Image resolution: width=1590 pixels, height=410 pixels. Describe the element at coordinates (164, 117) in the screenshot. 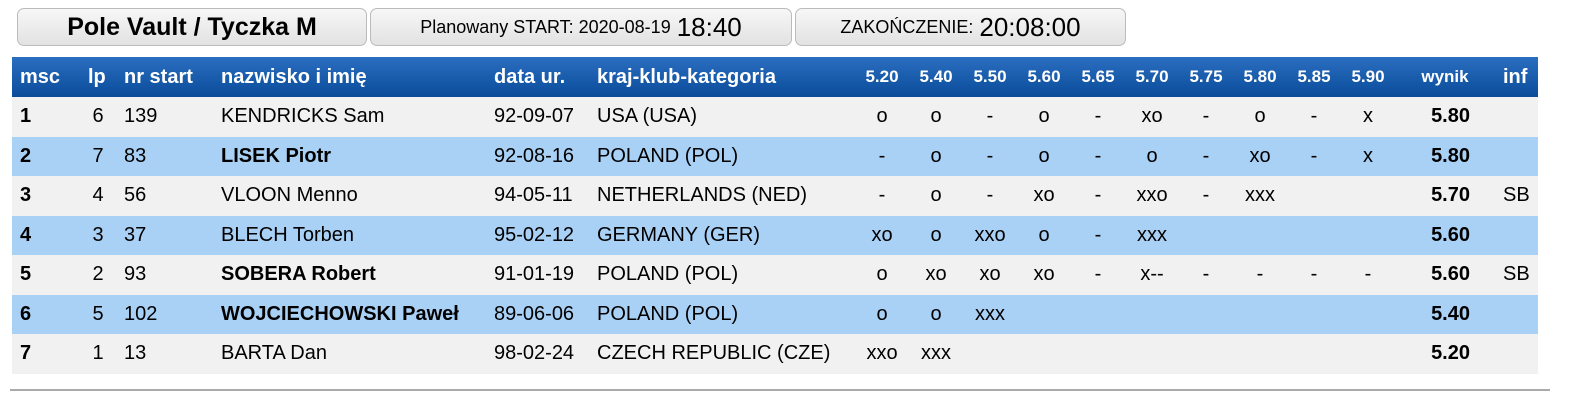

I see `bib: 139` at that location.